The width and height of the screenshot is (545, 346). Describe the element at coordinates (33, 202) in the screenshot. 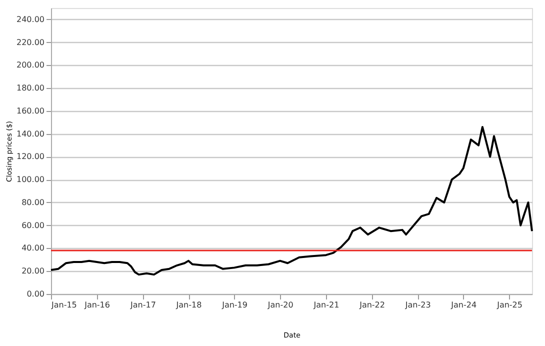

I see `y-tick-label: 80.00` at that location.